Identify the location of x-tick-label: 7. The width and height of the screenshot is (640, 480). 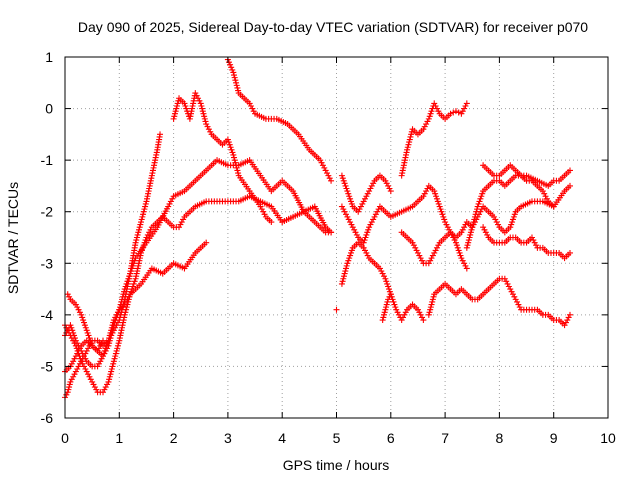
(445, 438).